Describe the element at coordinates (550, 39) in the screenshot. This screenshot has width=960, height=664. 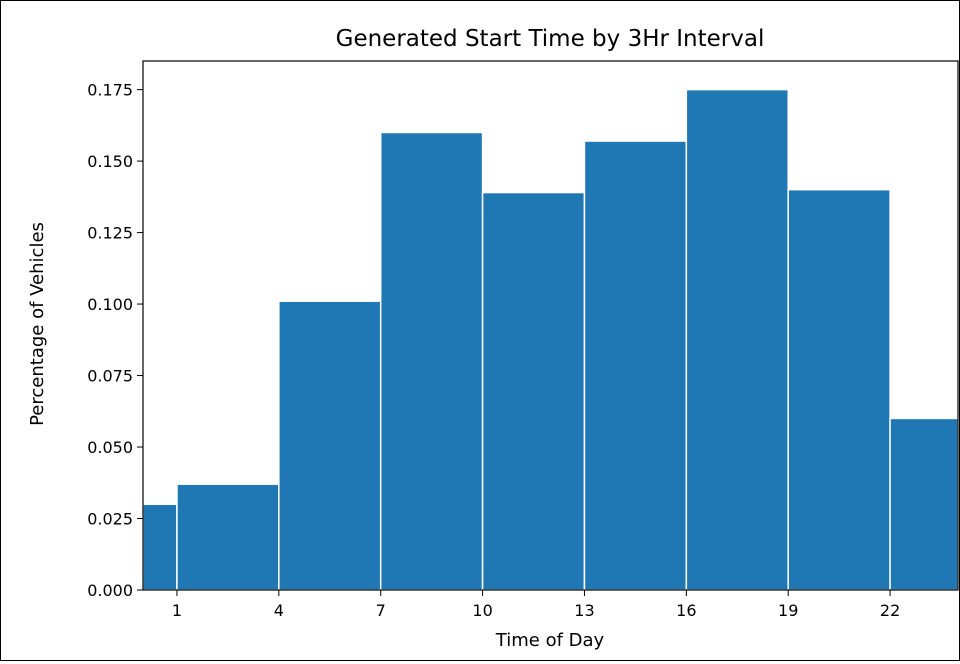
I see `chart-title: Generated Start Time by 3Hr Interval` at that location.